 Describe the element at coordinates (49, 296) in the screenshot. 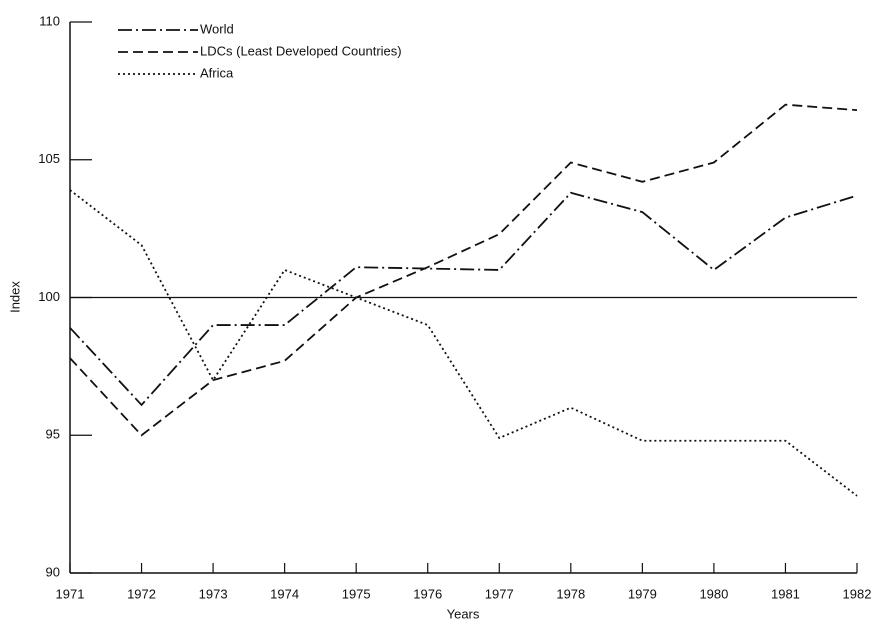

I see `y-tick-label: 100` at that location.